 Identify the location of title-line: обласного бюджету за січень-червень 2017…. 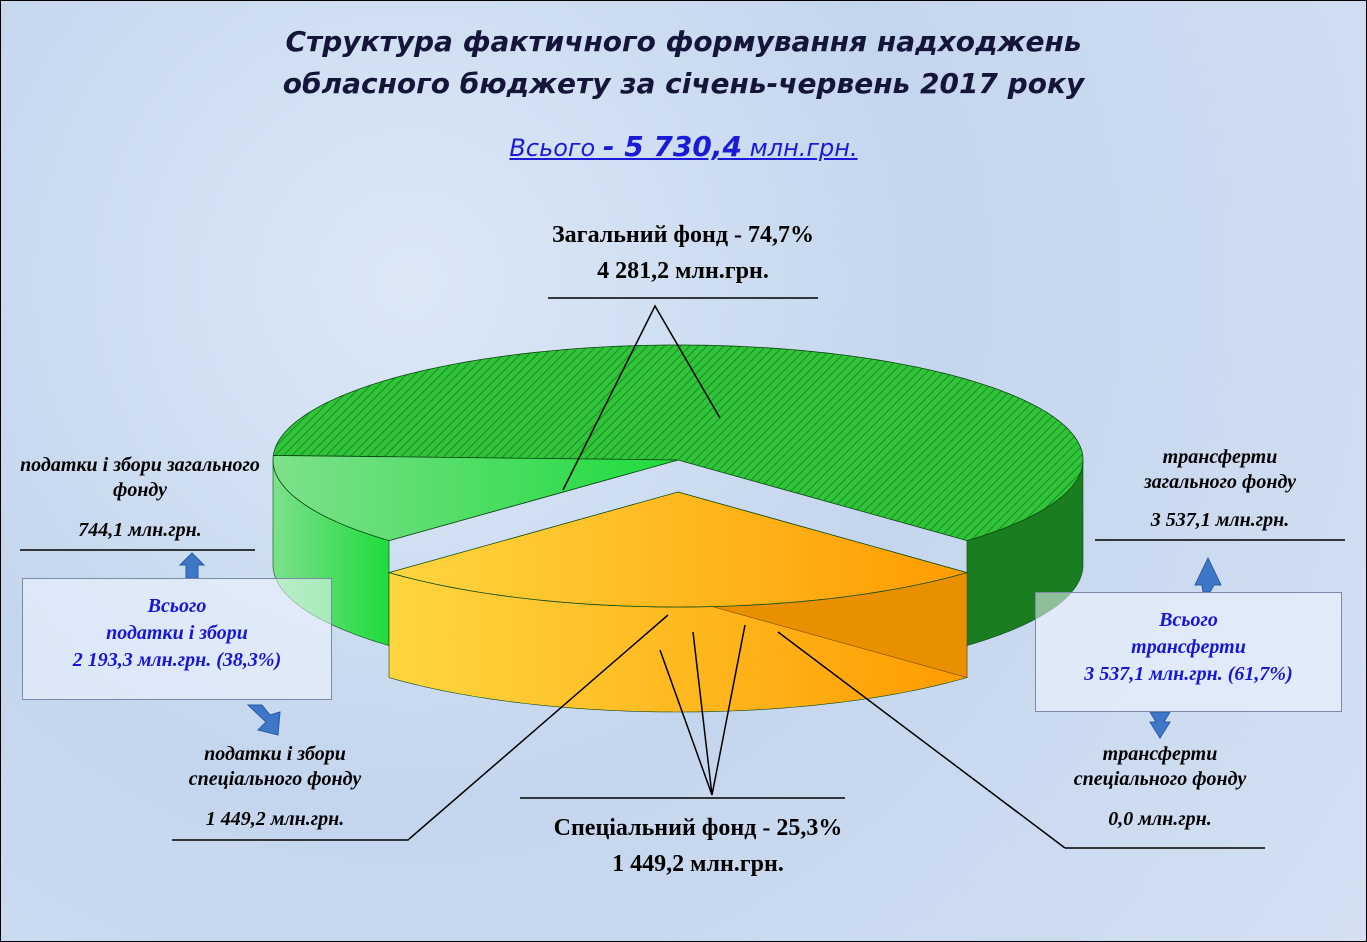
(683, 83).